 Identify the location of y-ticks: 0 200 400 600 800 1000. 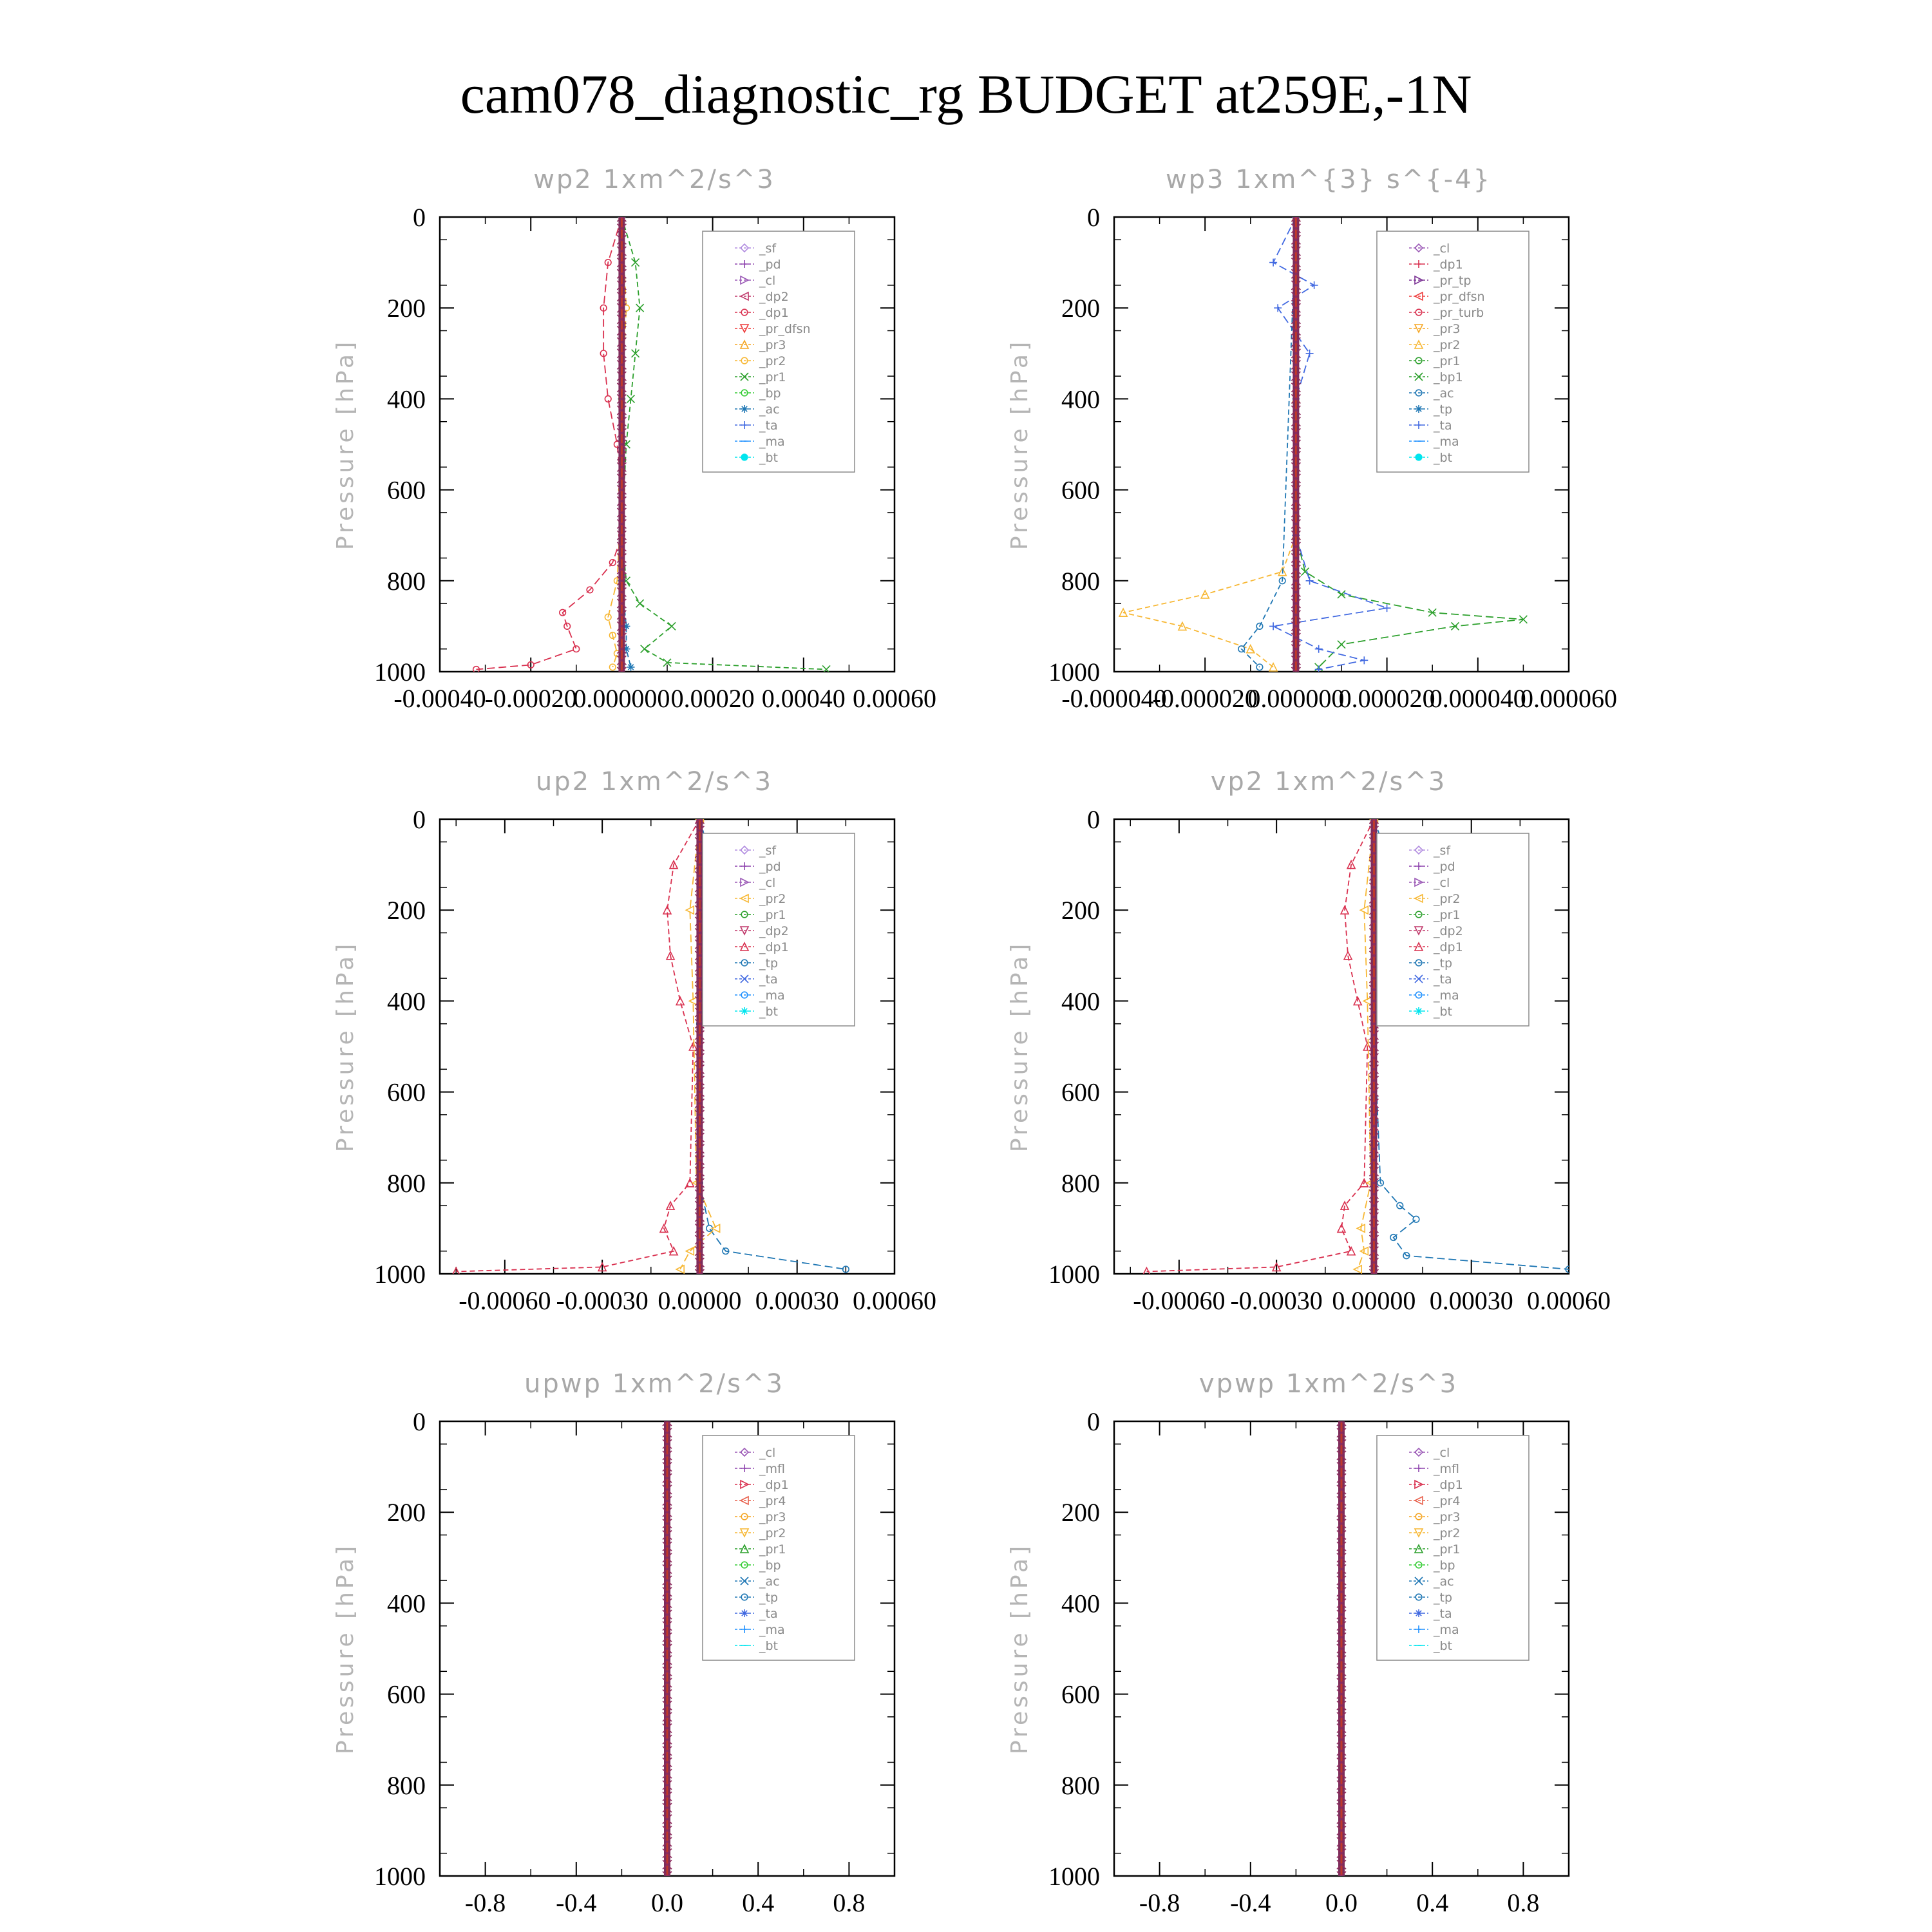
(1308, 1649).